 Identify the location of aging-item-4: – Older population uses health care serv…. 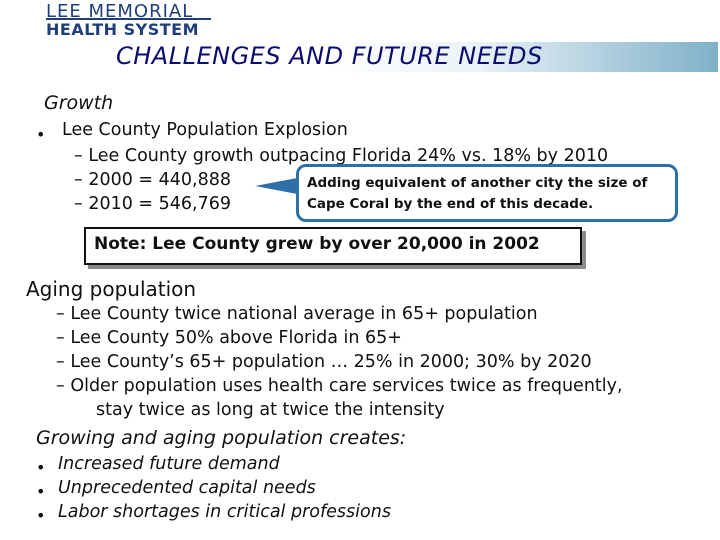
(339, 386).